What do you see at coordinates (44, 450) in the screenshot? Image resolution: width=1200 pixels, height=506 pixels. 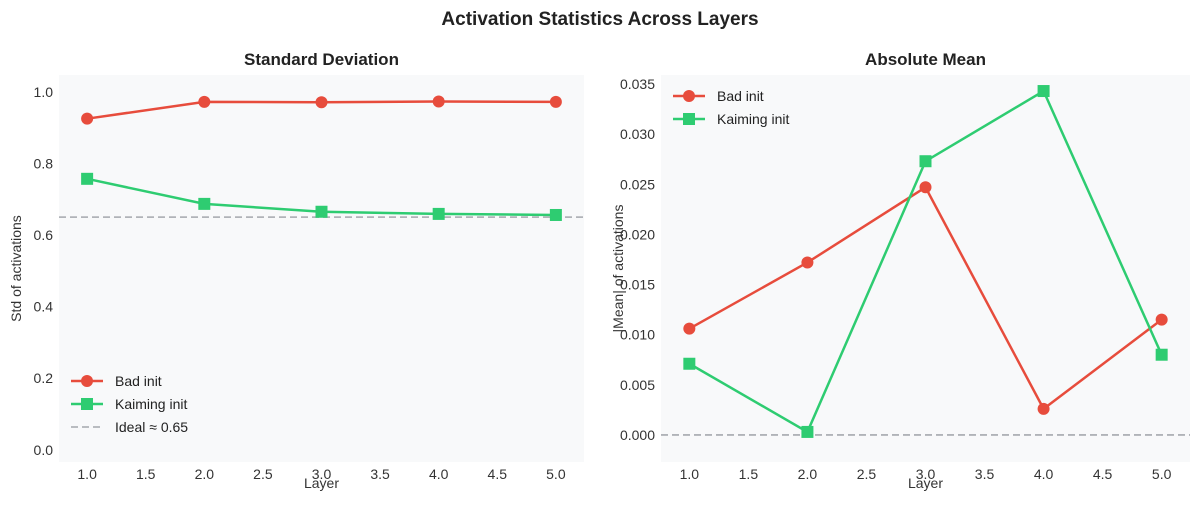 I see `y-tick-label: 0.0` at bounding box center [44, 450].